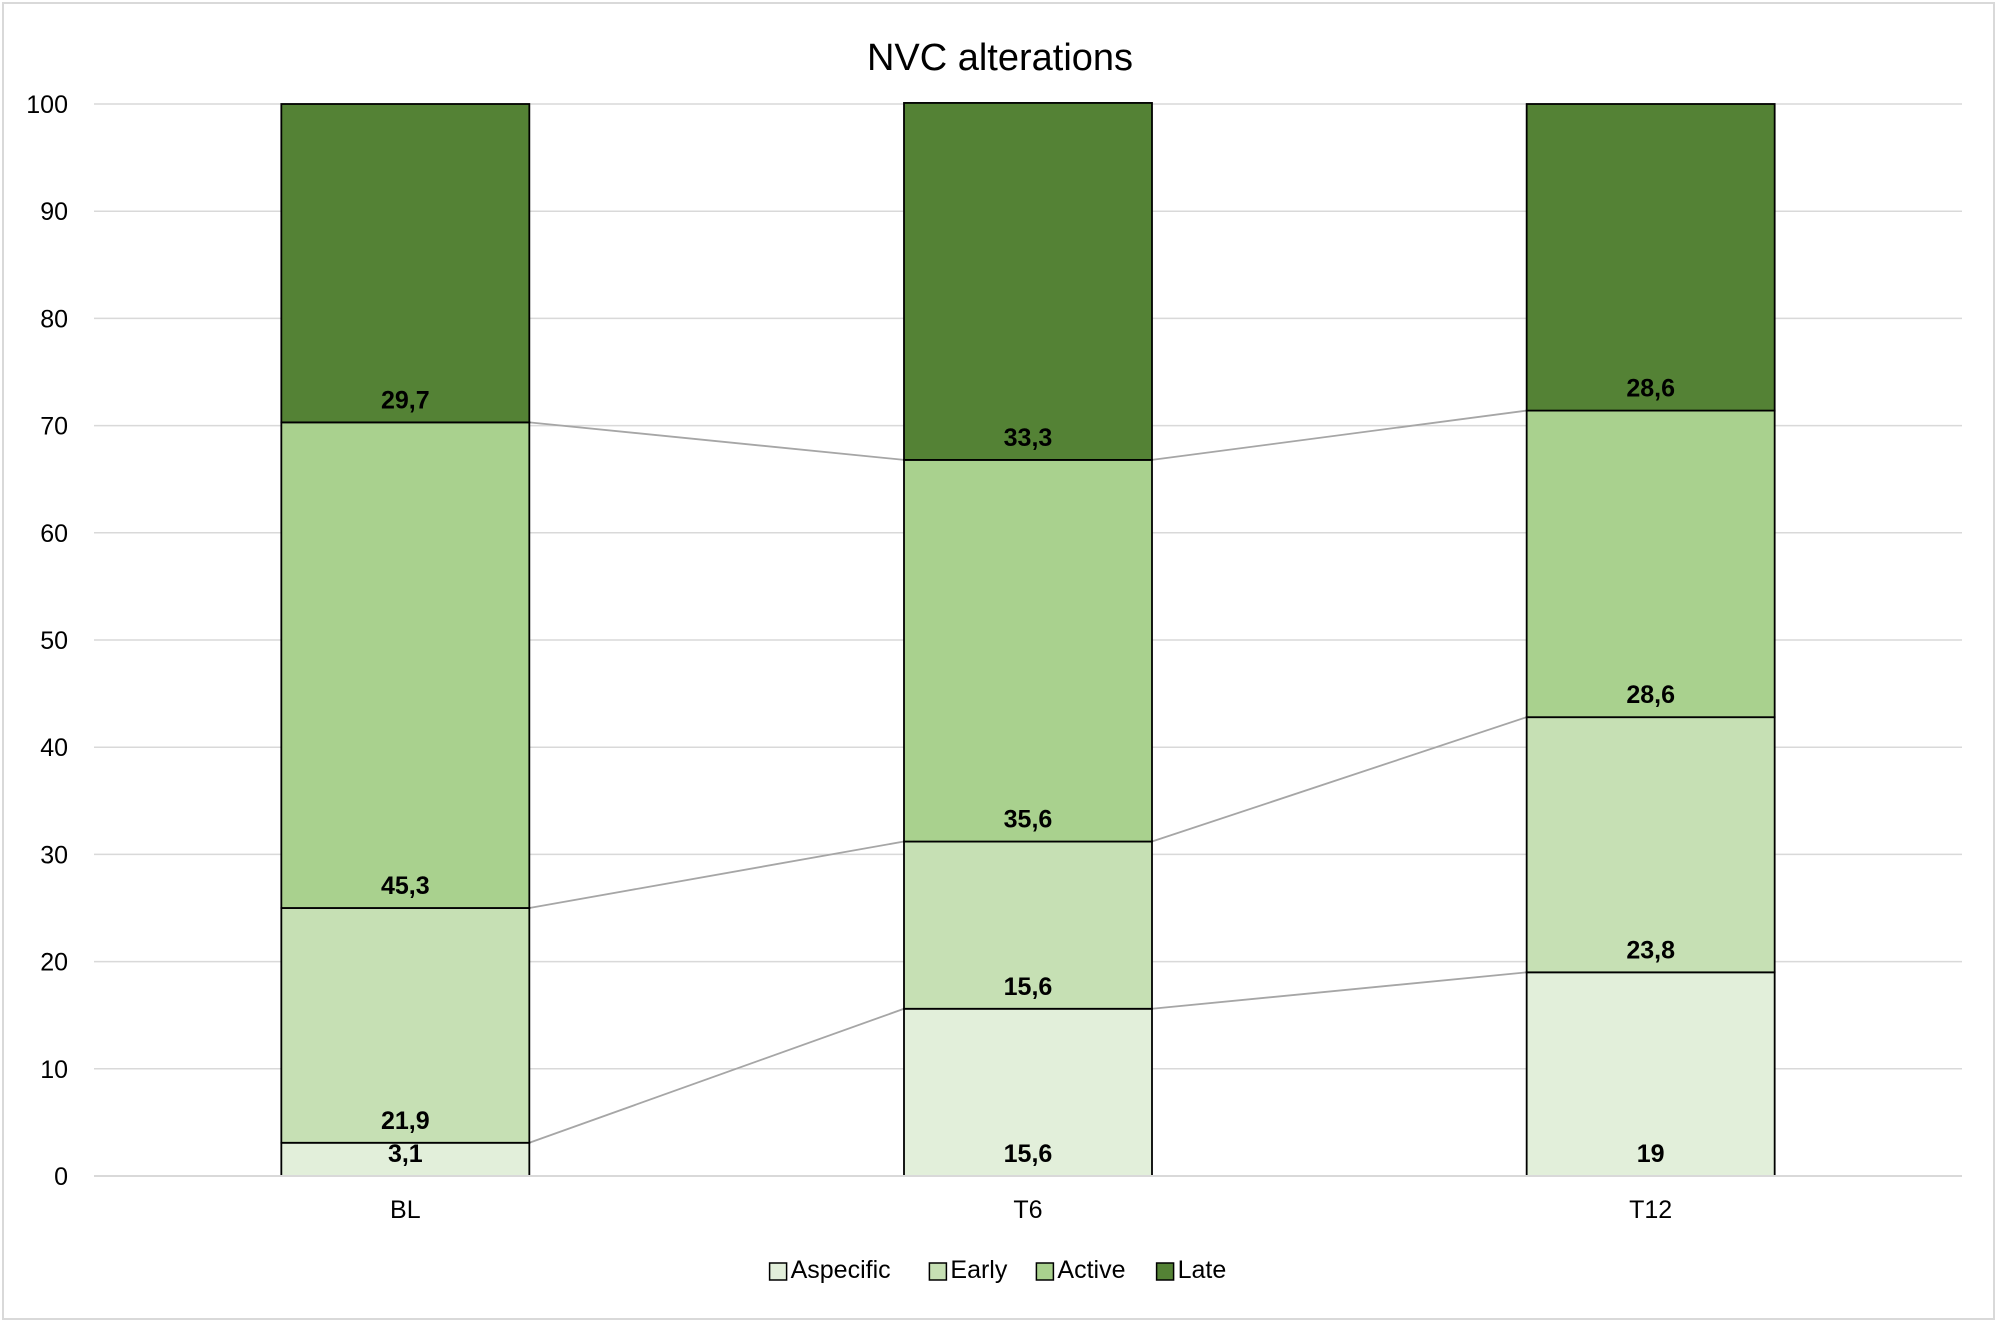 The image size is (2000, 1325). Describe the element at coordinates (47, 105) in the screenshot. I see `y-tick-label: 100` at that location.